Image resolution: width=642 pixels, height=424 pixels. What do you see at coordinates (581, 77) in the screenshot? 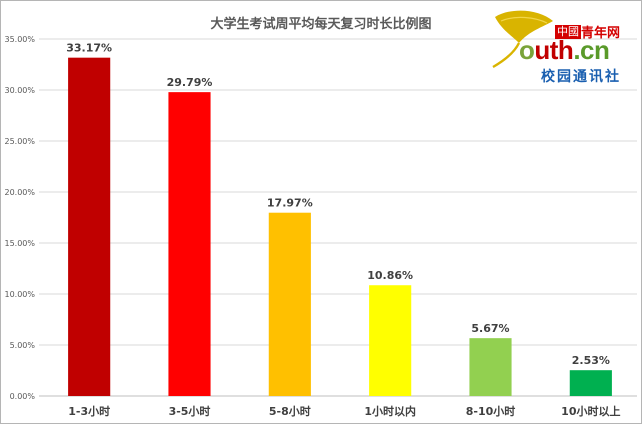
I see `logo-subtitle: 校园通讯社` at bounding box center [581, 77].